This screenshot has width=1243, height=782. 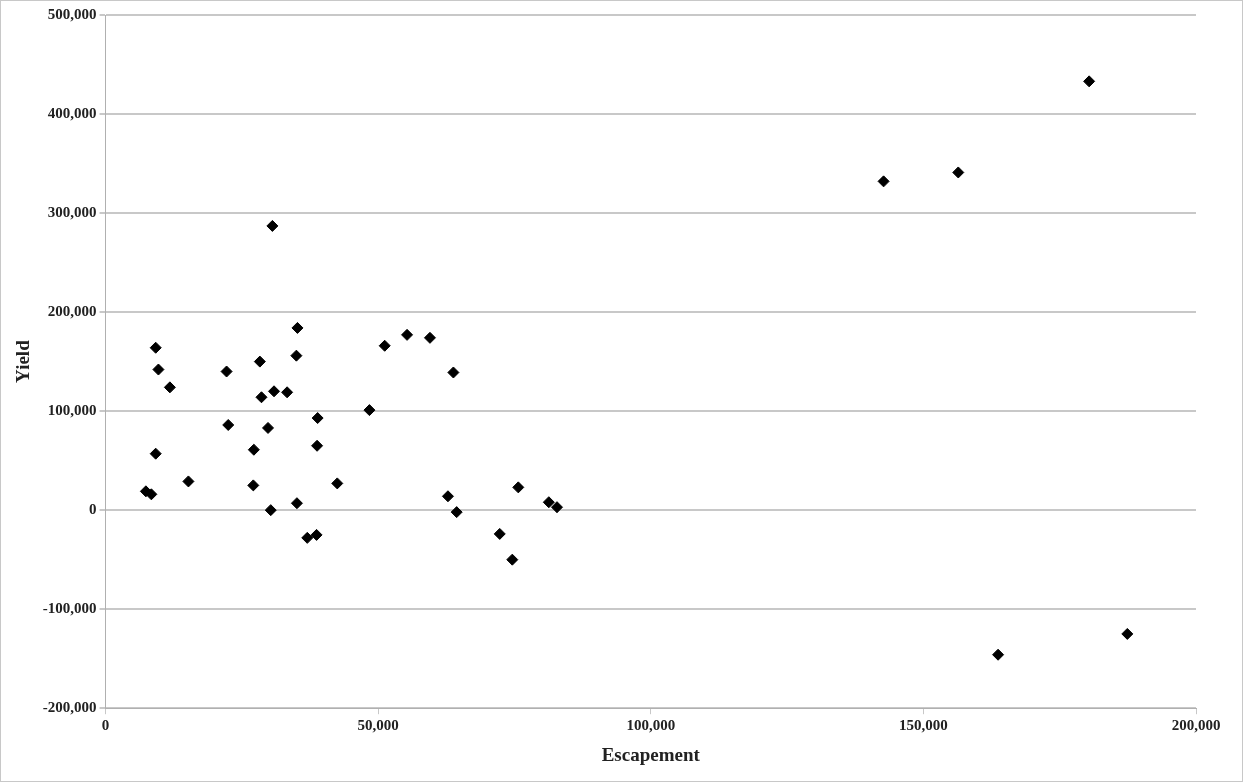 What do you see at coordinates (651, 725) in the screenshot?
I see `x-tick-label: 100,000` at bounding box center [651, 725].